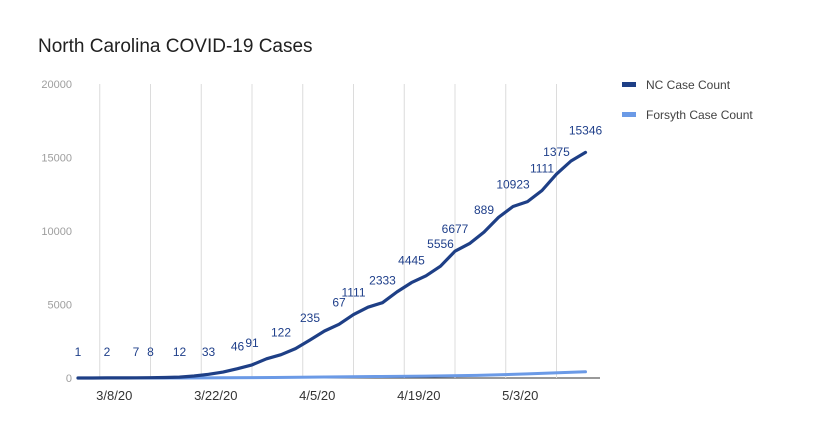  Describe the element at coordinates (69, 379) in the screenshot. I see `y-tick-label: 0` at that location.